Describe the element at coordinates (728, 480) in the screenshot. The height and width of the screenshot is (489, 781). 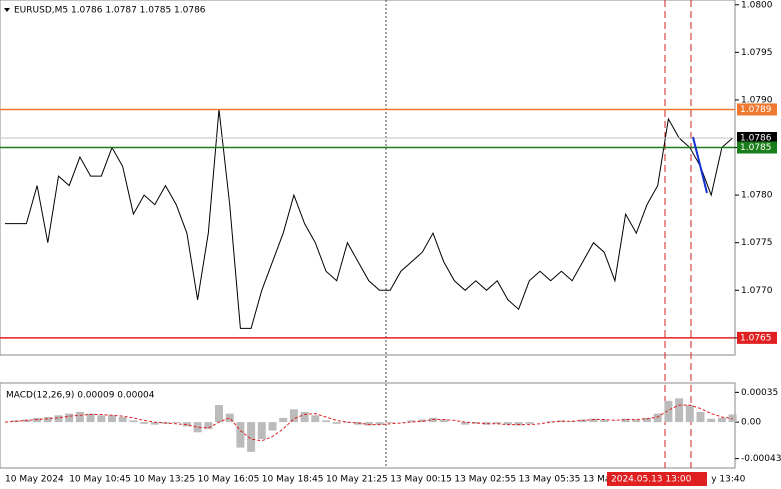
I see `x-tick-label: y 13:40` at that location.